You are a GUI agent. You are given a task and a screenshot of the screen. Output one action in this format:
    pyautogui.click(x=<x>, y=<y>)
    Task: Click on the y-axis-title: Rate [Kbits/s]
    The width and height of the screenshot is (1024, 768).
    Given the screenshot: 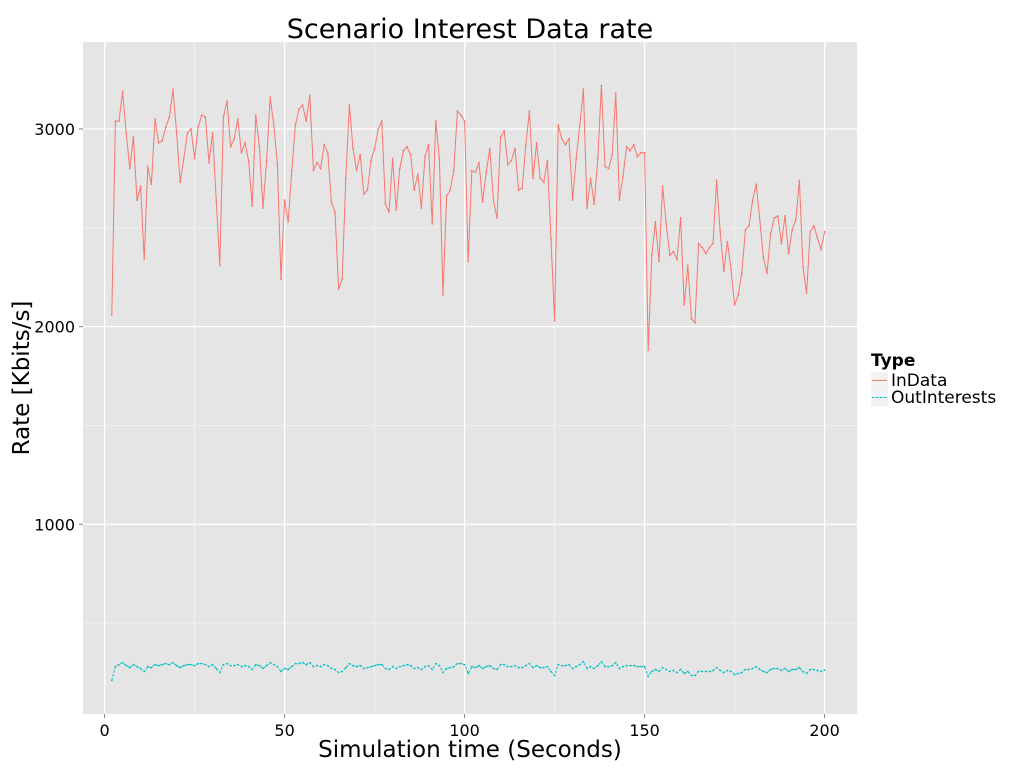 What is the action you would take?
    pyautogui.click(x=22, y=378)
    